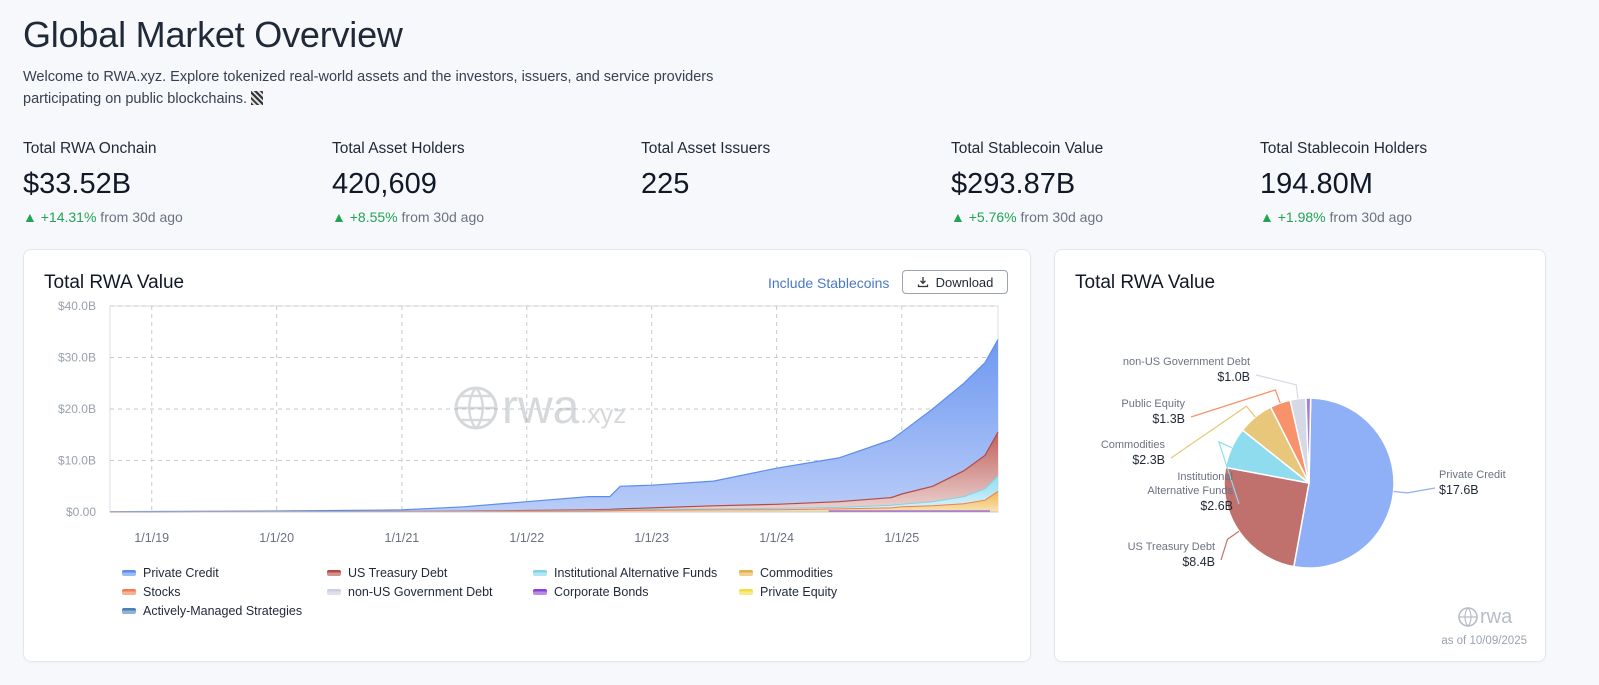 The image size is (1599, 685). What do you see at coordinates (706, 148) in the screenshot?
I see `stat-label: Total Asset Issuers` at bounding box center [706, 148].